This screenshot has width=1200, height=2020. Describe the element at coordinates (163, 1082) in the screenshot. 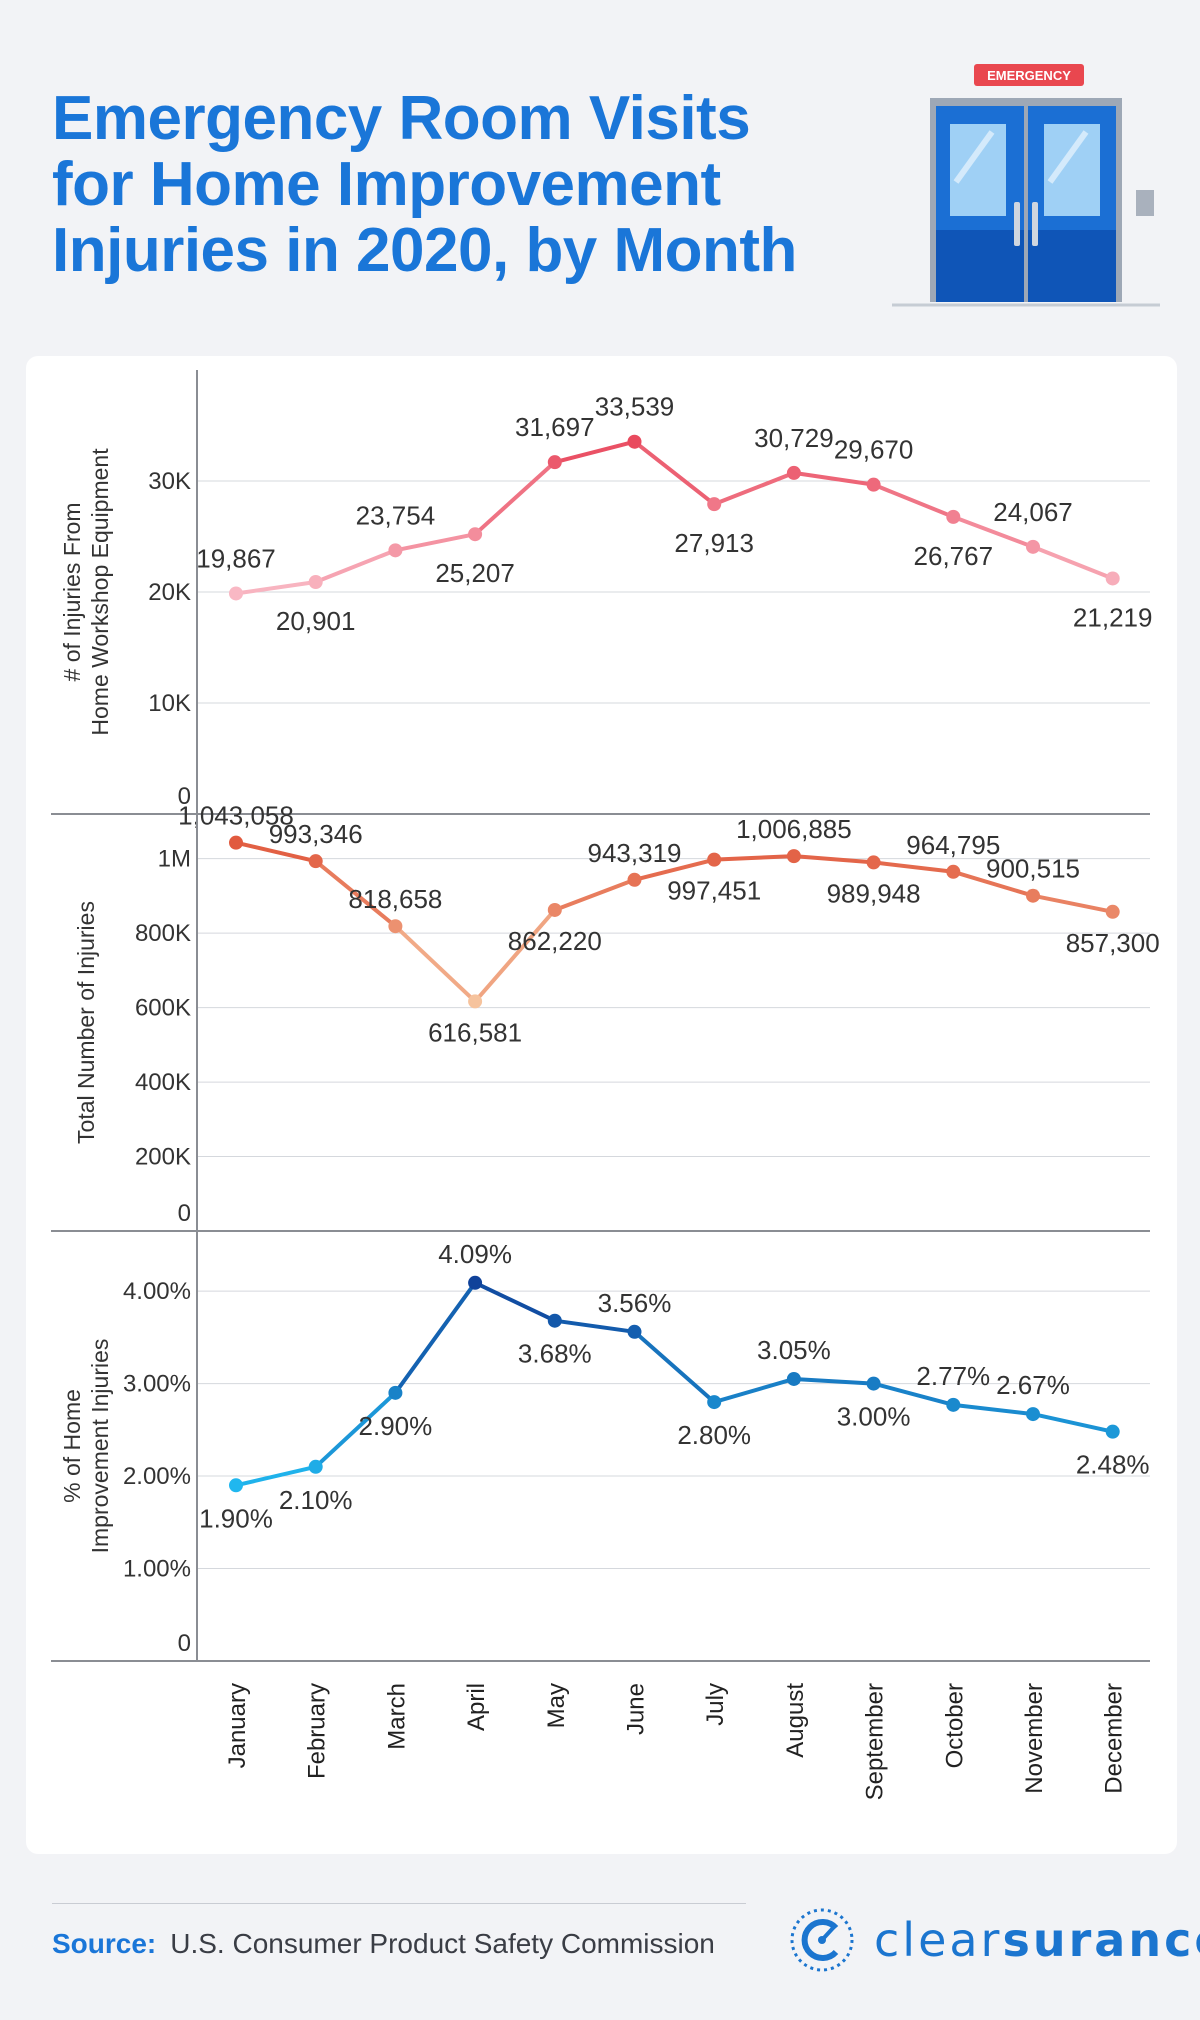

I see `y-tick-label: 400K` at that location.